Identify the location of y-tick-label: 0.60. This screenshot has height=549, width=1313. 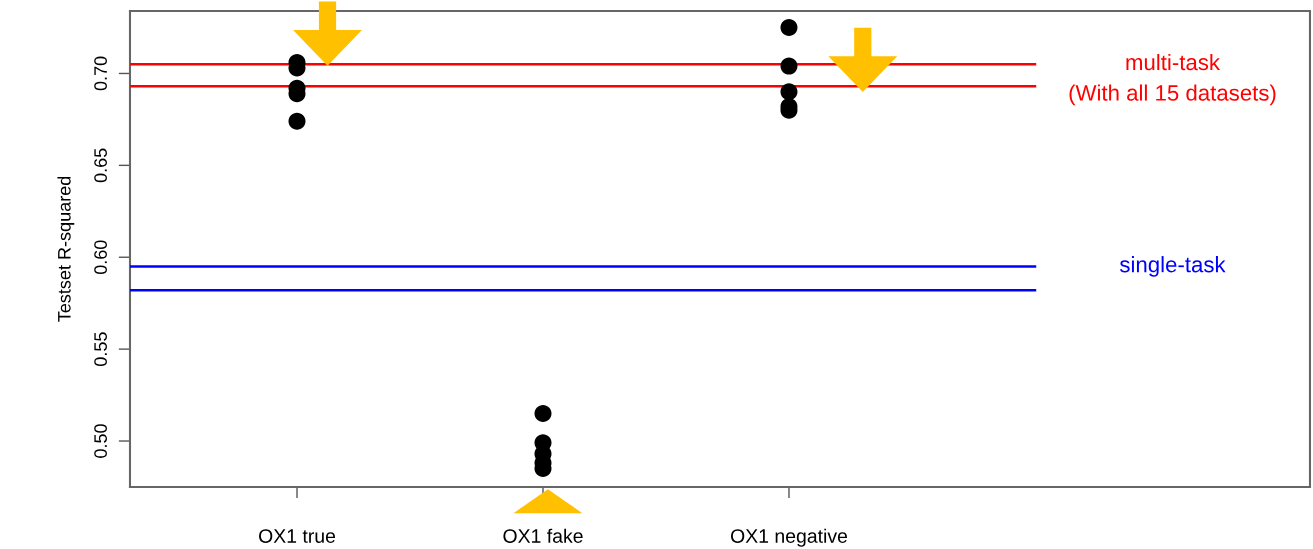
(100, 257).